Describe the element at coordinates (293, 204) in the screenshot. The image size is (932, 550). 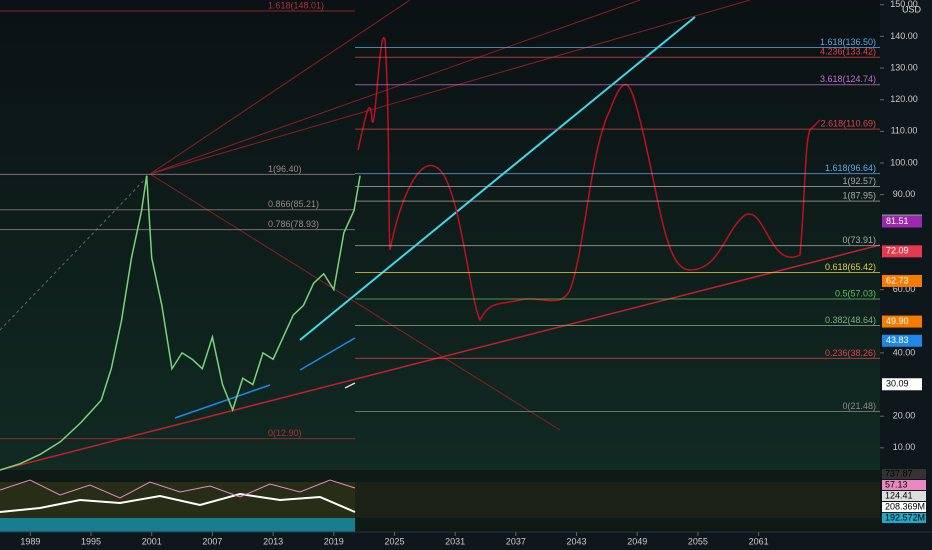
I see `fib-label: 0.866(85.21)` at that location.